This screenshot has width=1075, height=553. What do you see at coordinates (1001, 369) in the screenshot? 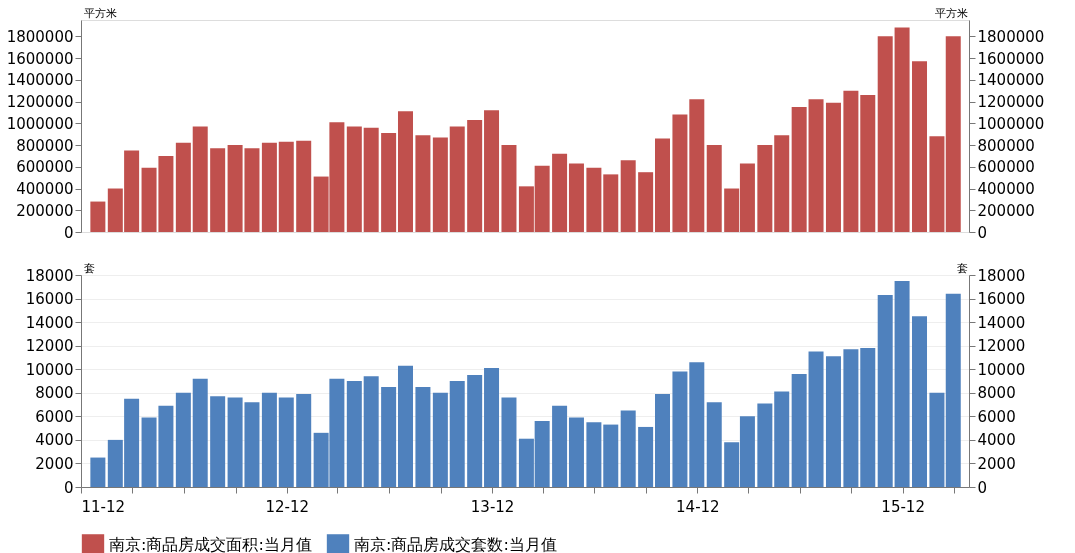
I see `y2-tick-label: 10000` at bounding box center [1001, 369].